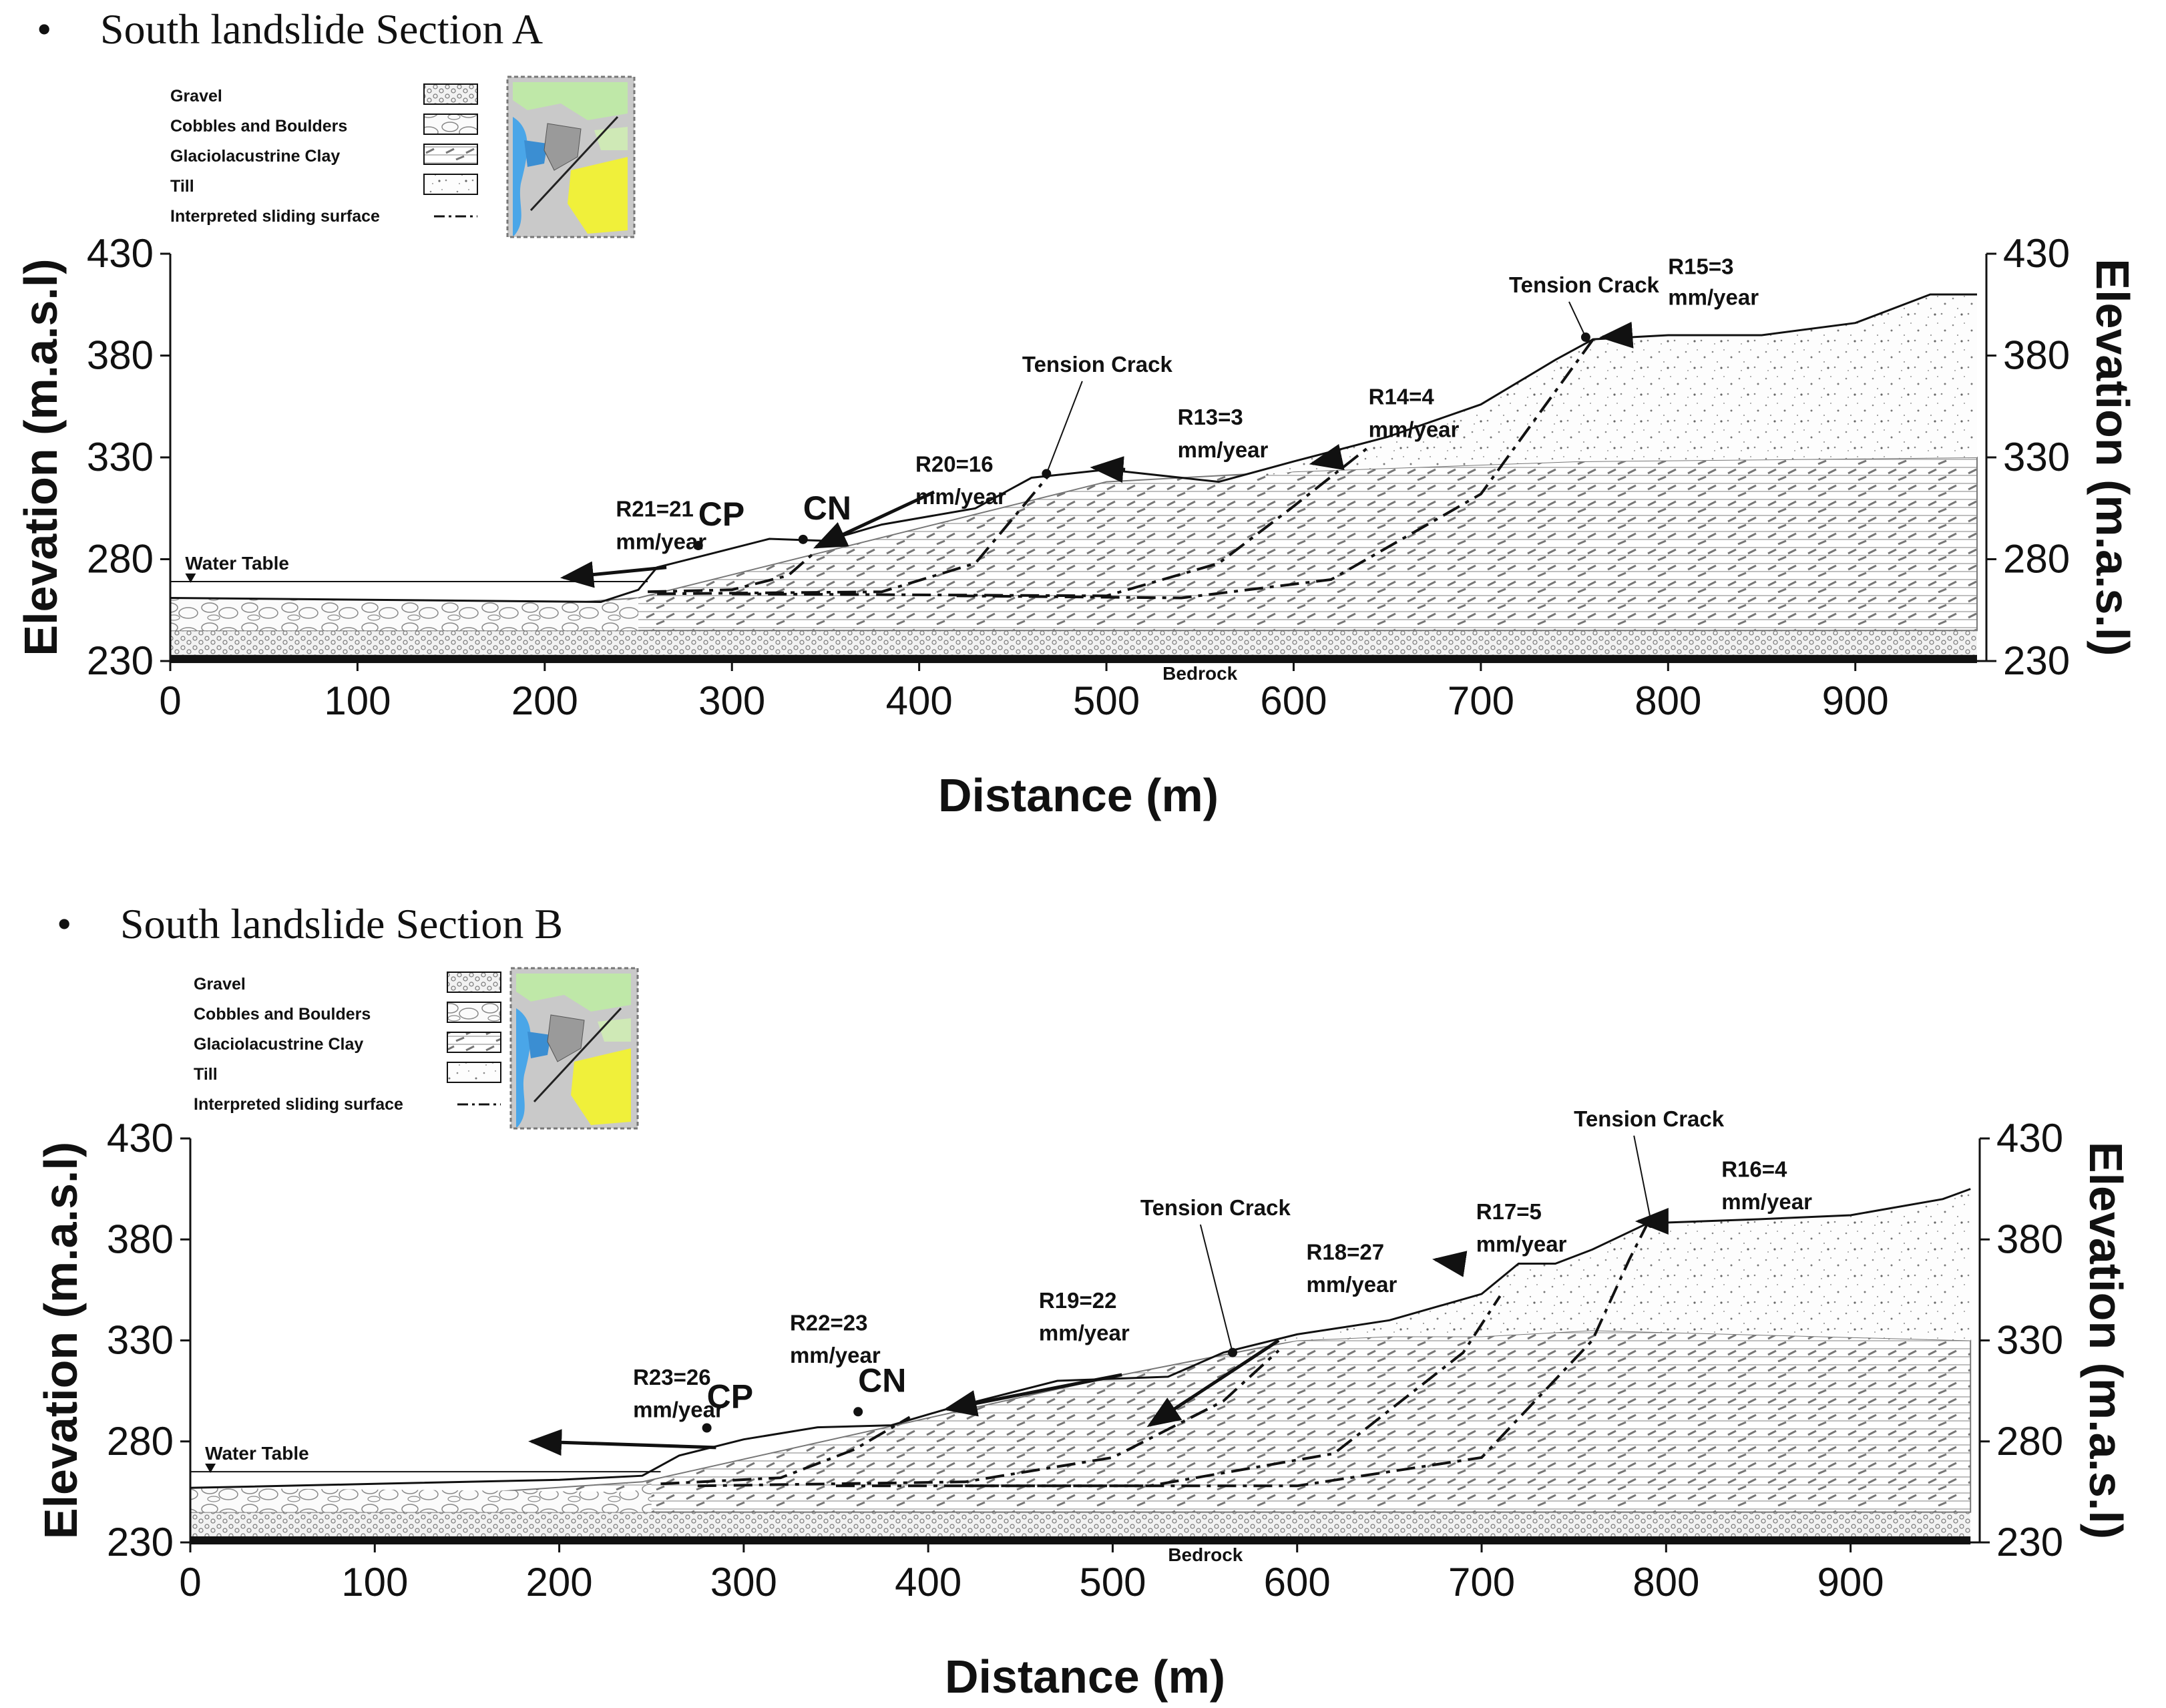 Image resolution: width=2166 pixels, height=1708 pixels. I want to click on section-title: South landslide Section B, so click(341, 923).